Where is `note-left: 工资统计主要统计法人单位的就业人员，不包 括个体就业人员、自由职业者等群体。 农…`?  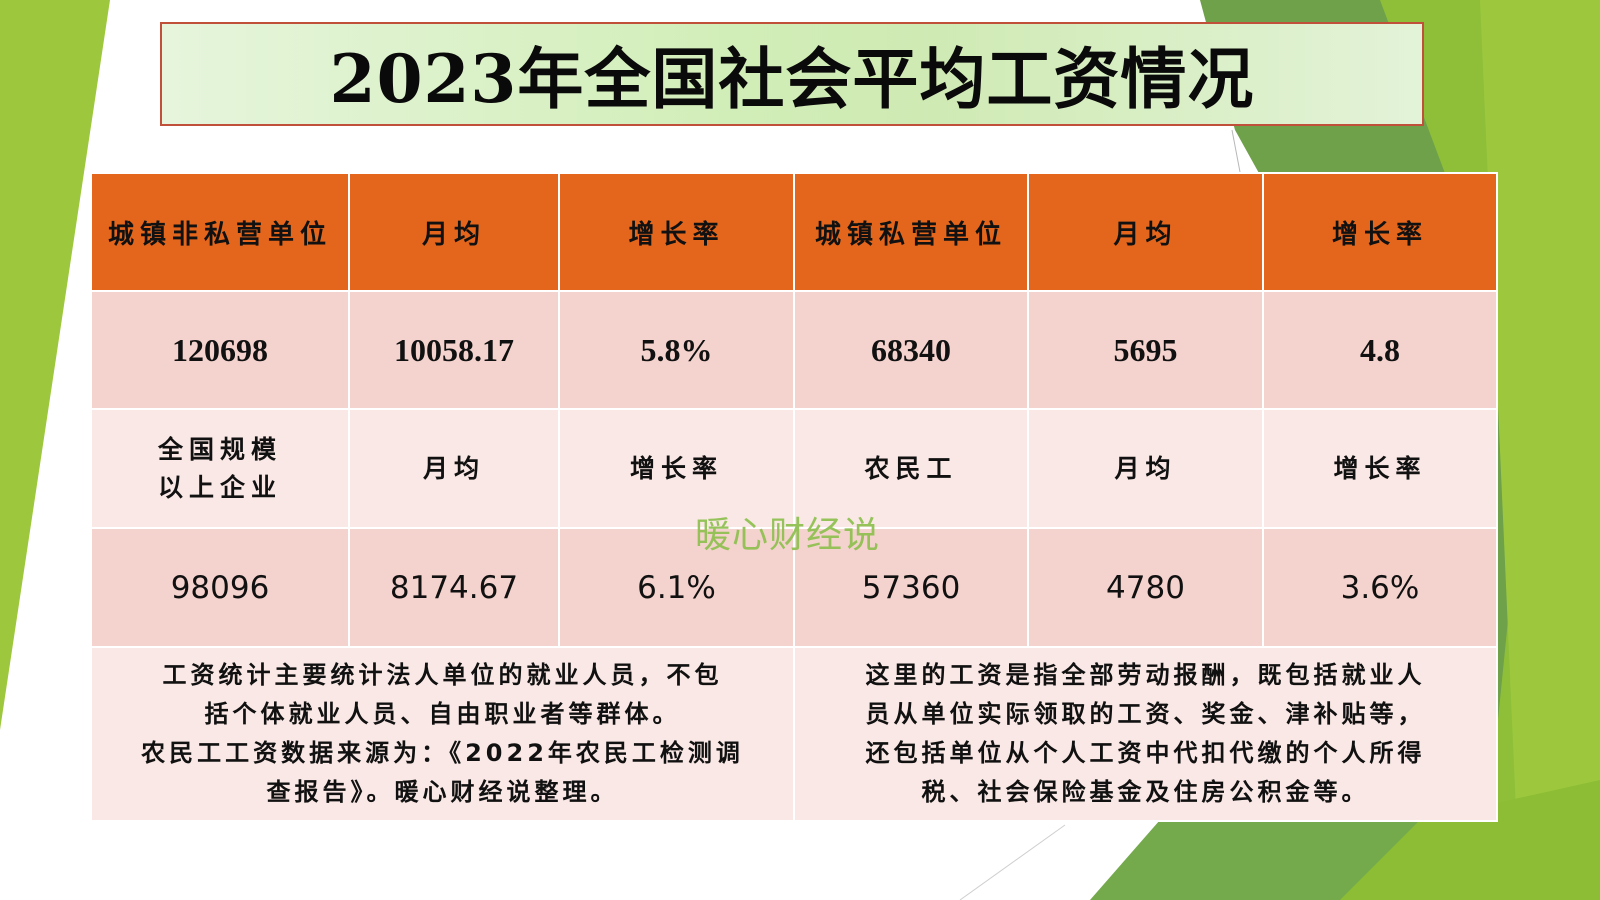
note-left: 工资统计主要统计法人单位的就业人员，不包 括个体就业人员、自由职业者等群体。 农… is located at coordinates (442, 734).